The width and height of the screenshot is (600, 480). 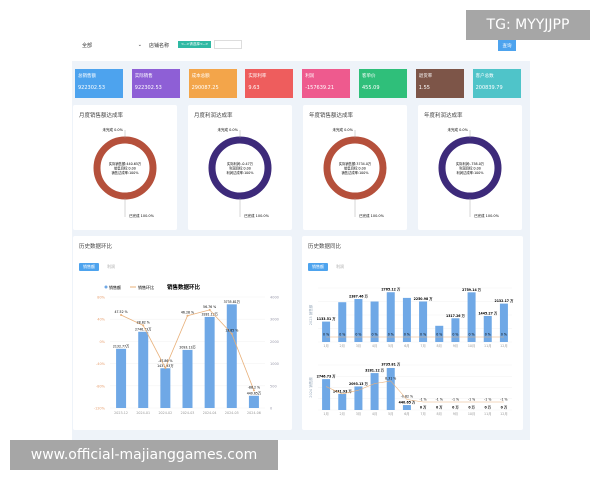 What do you see at coordinates (120, 312) in the screenshot?
I see `line-label: 47.52 %` at bounding box center [120, 312].